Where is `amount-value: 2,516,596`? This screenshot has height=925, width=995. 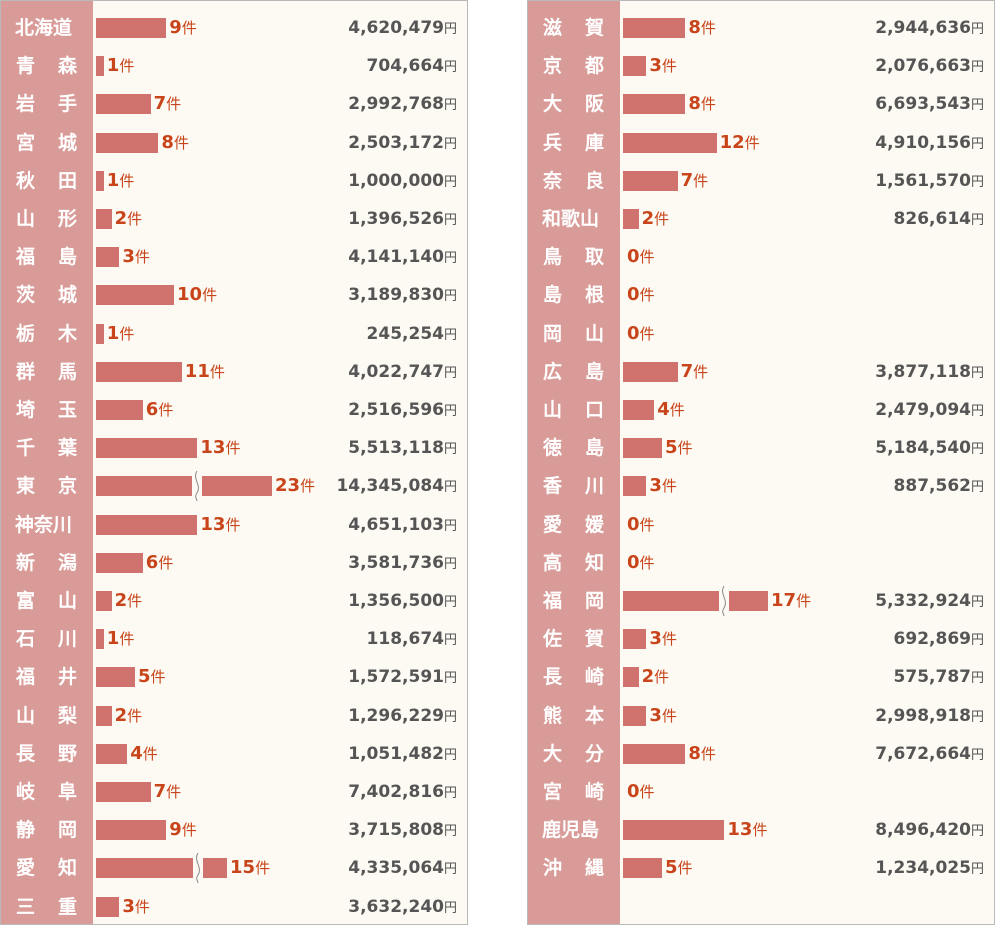
amount-value: 2,516,596 is located at coordinates (396, 410).